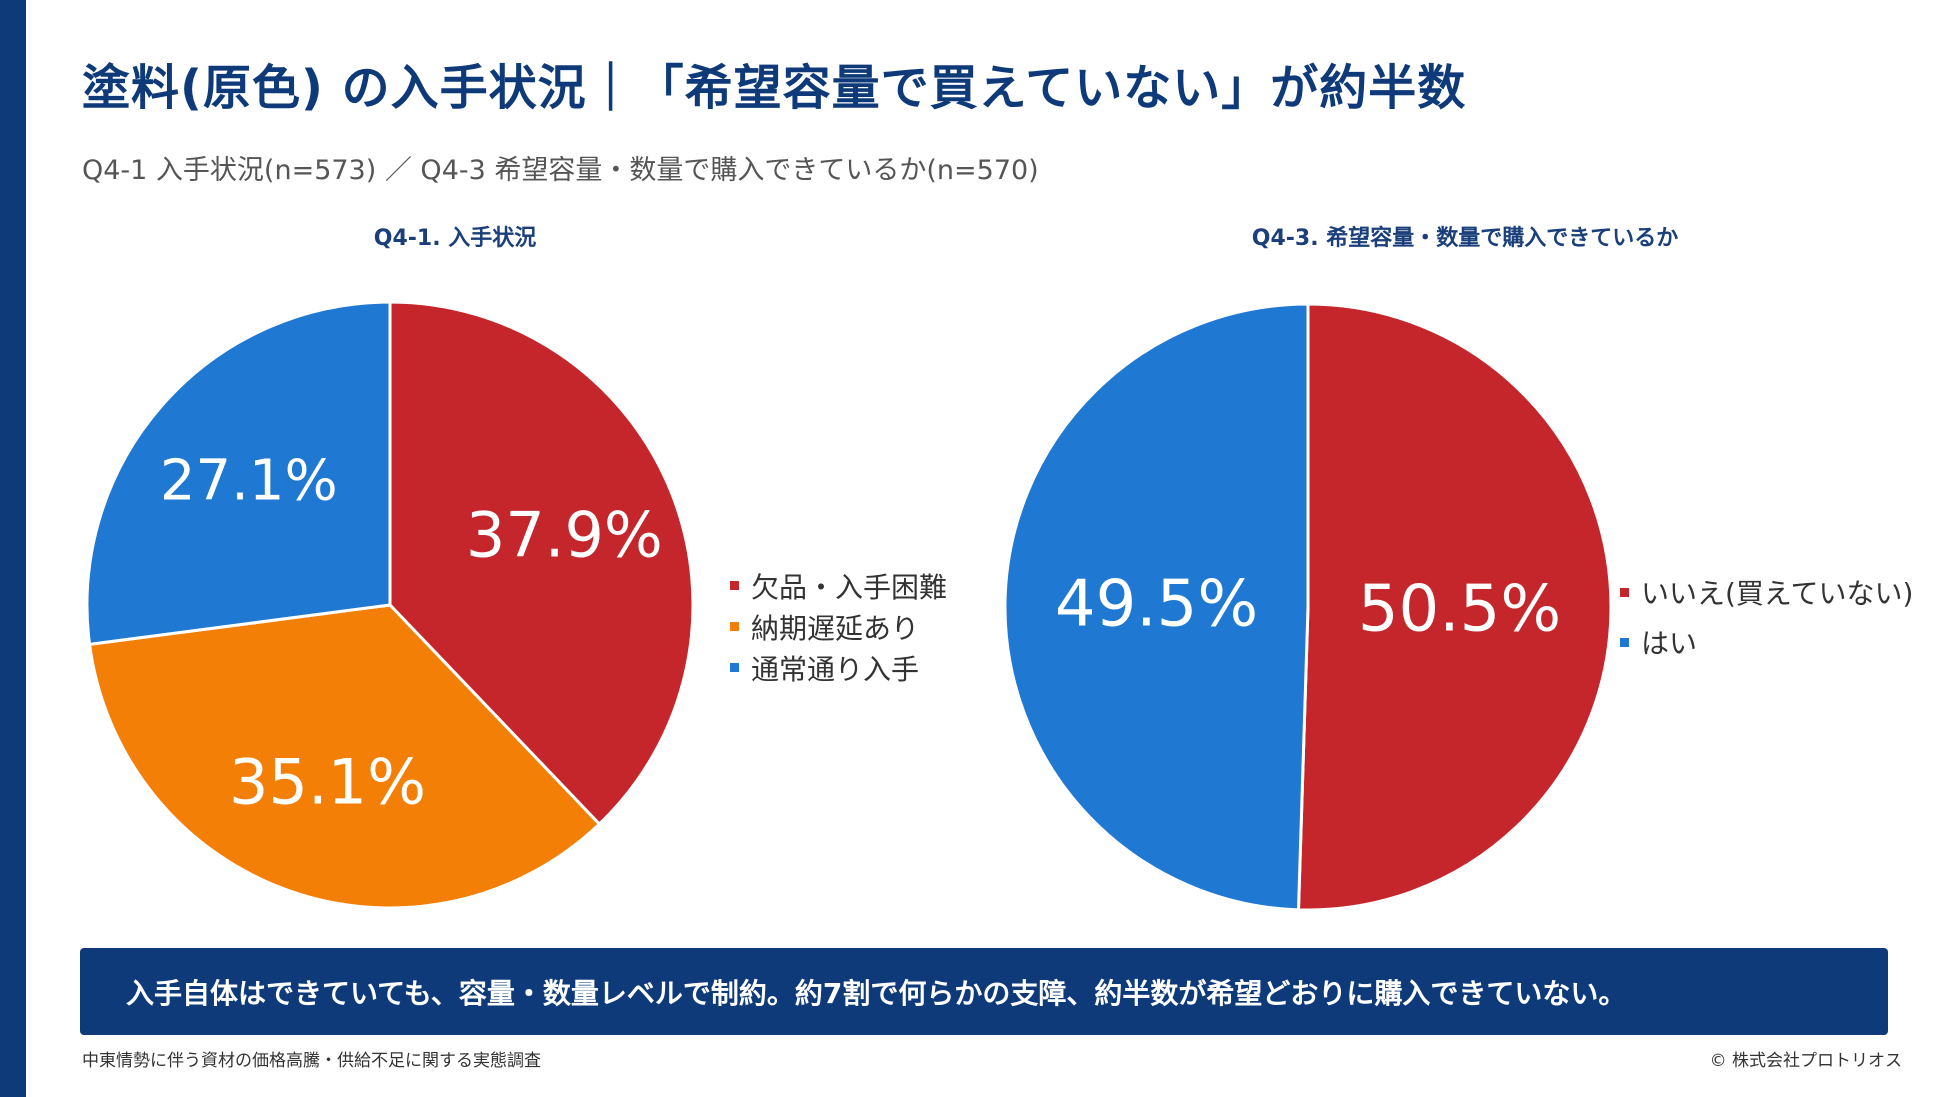 The height and width of the screenshot is (1097, 1950). Describe the element at coordinates (1465, 238) in the screenshot. I see `chart-title-q4-3: Q4-3. 希望容量・数量で購入できているか` at that location.